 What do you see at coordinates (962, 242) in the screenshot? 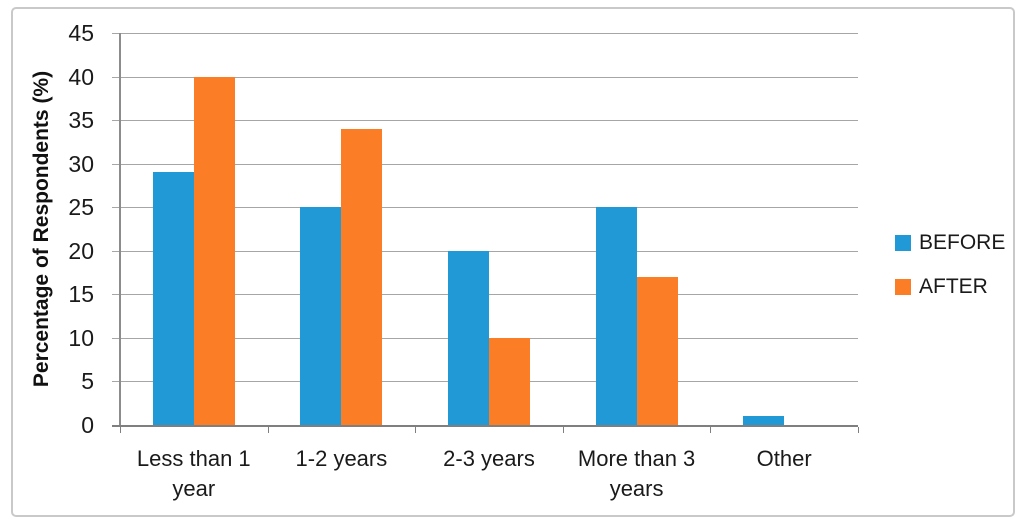
I see `legend-label: BEFORE` at bounding box center [962, 242].